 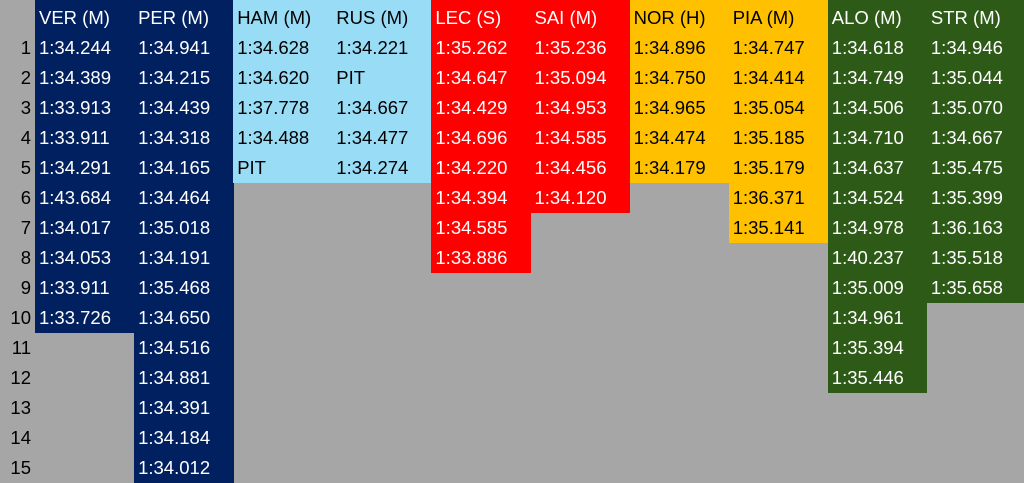 What do you see at coordinates (25, 227) in the screenshot?
I see `row-number: 7` at bounding box center [25, 227].